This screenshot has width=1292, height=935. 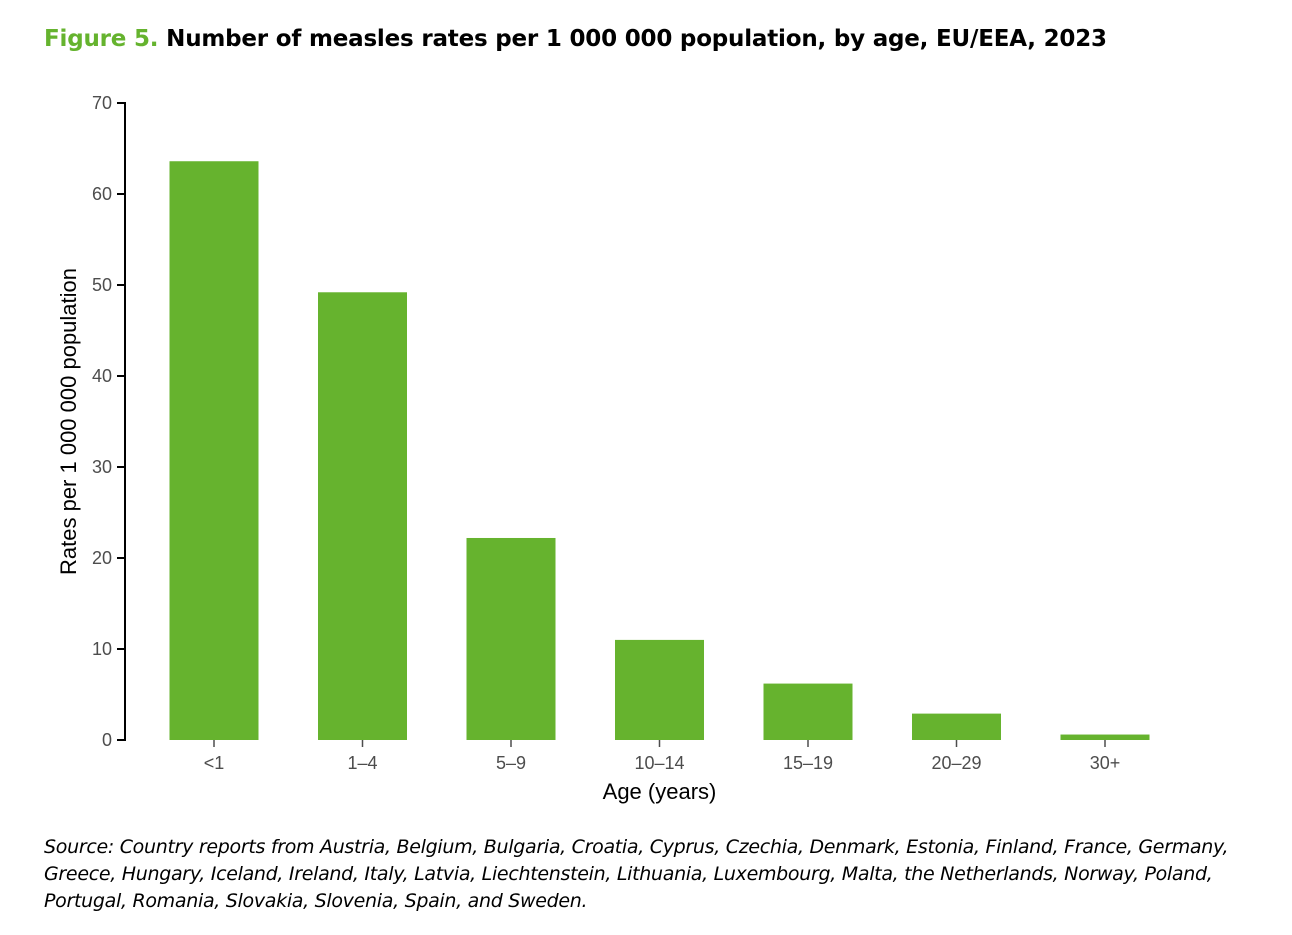 I want to click on y-axis-title: Rates per 1 000 000 population, so click(x=68, y=421).